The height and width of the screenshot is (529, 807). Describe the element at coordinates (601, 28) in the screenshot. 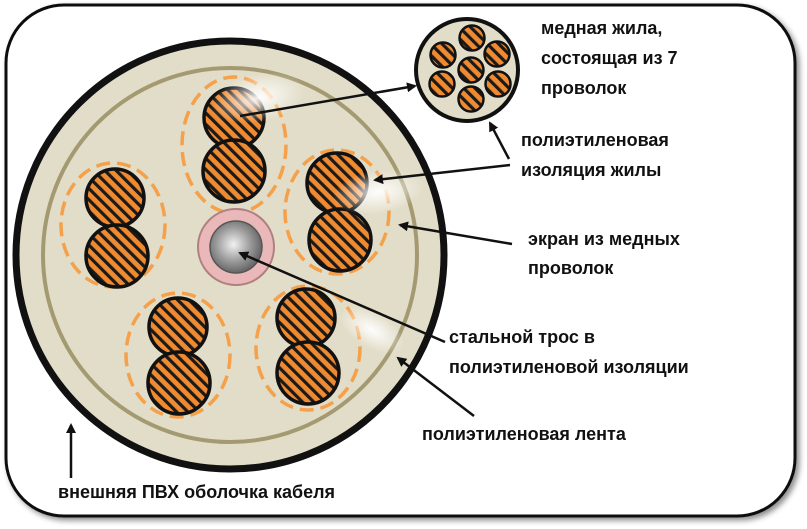

I see `label-copper-core-line1: медная жила,` at that location.